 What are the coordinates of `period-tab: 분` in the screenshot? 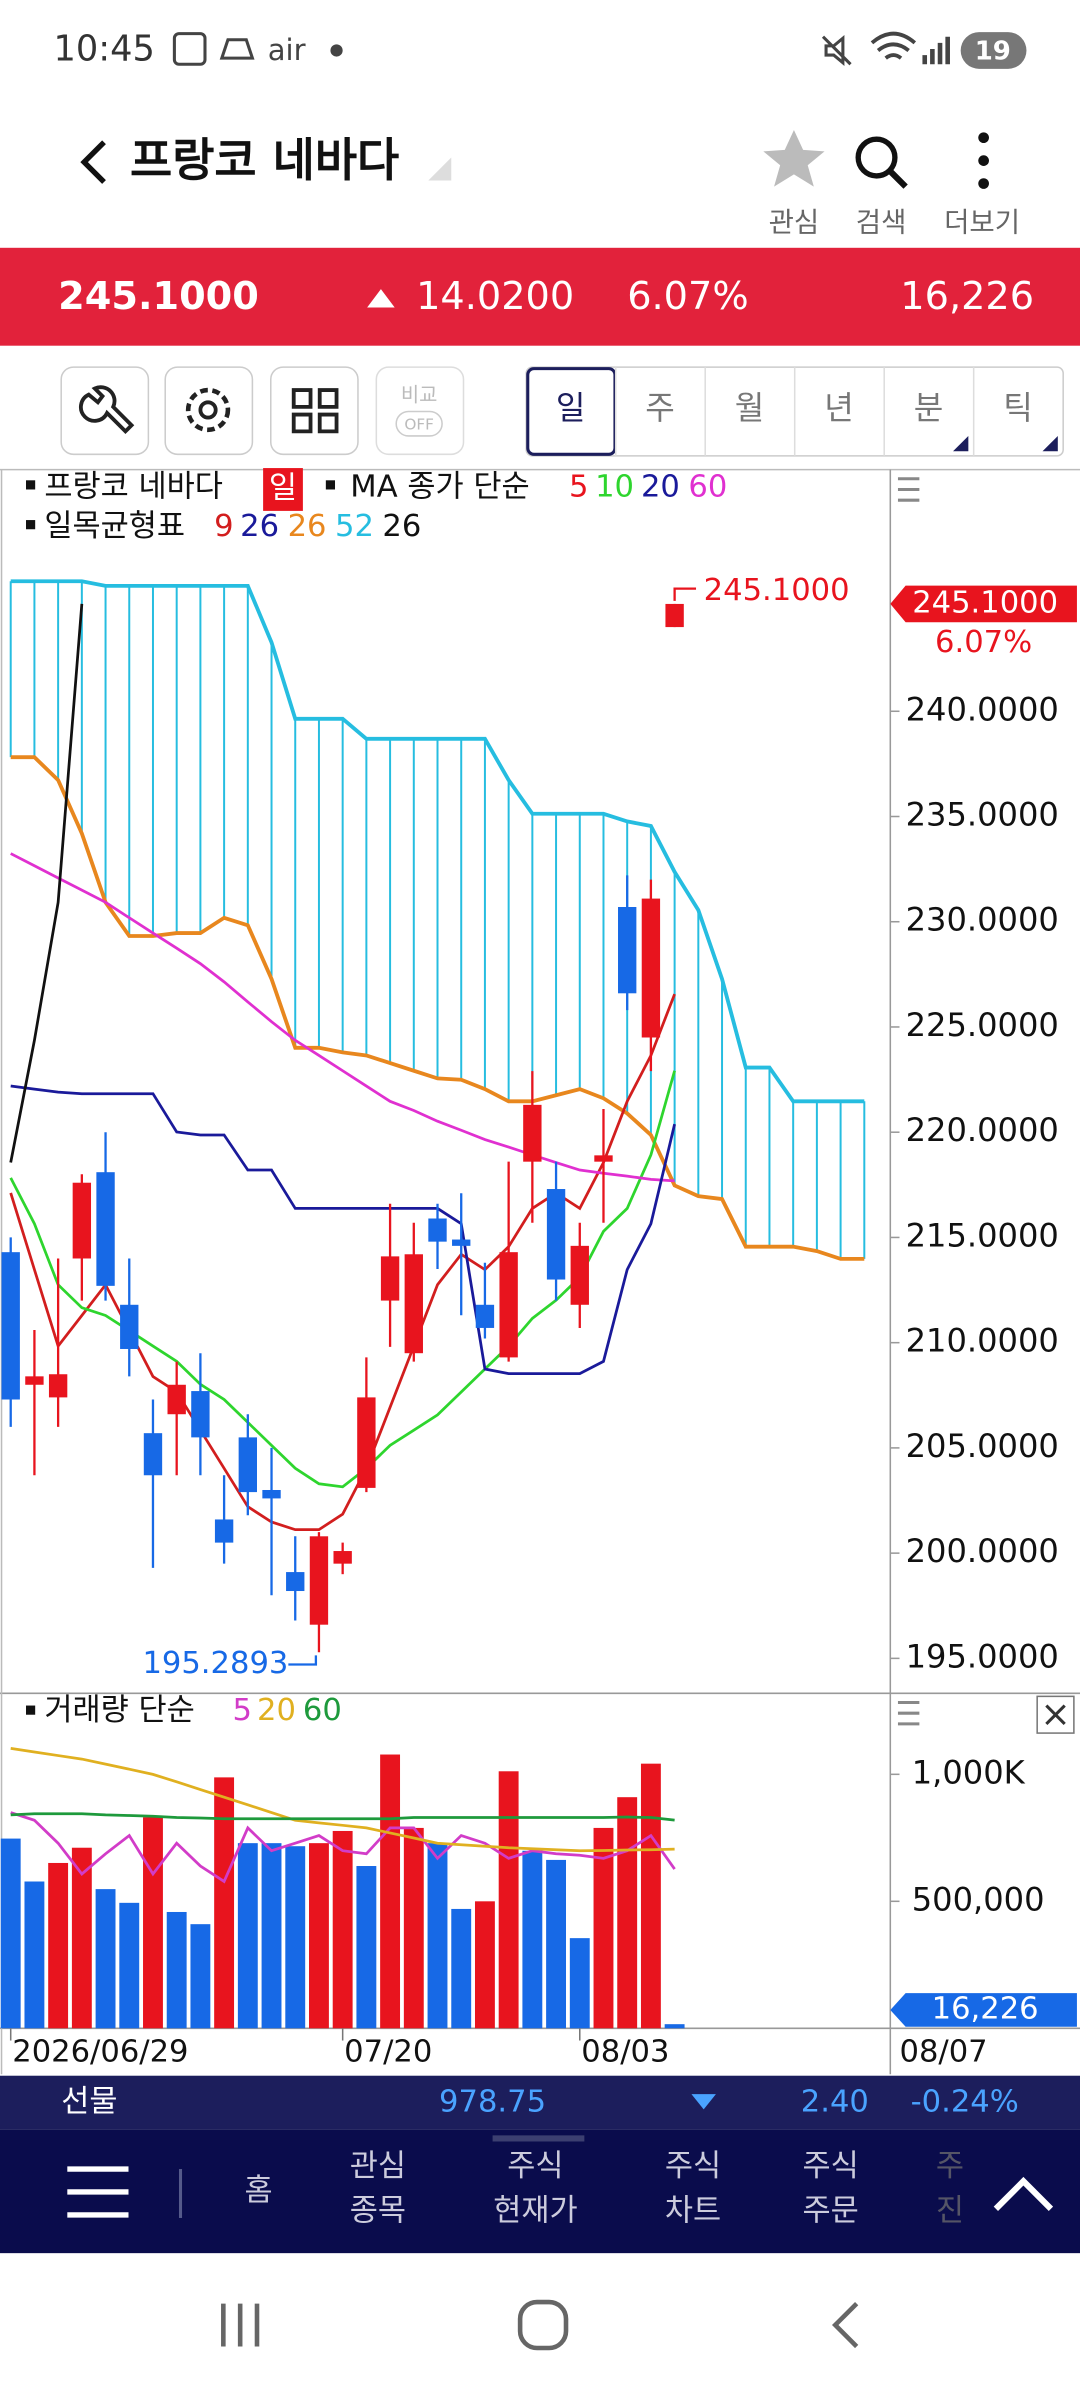 It's located at (929, 408).